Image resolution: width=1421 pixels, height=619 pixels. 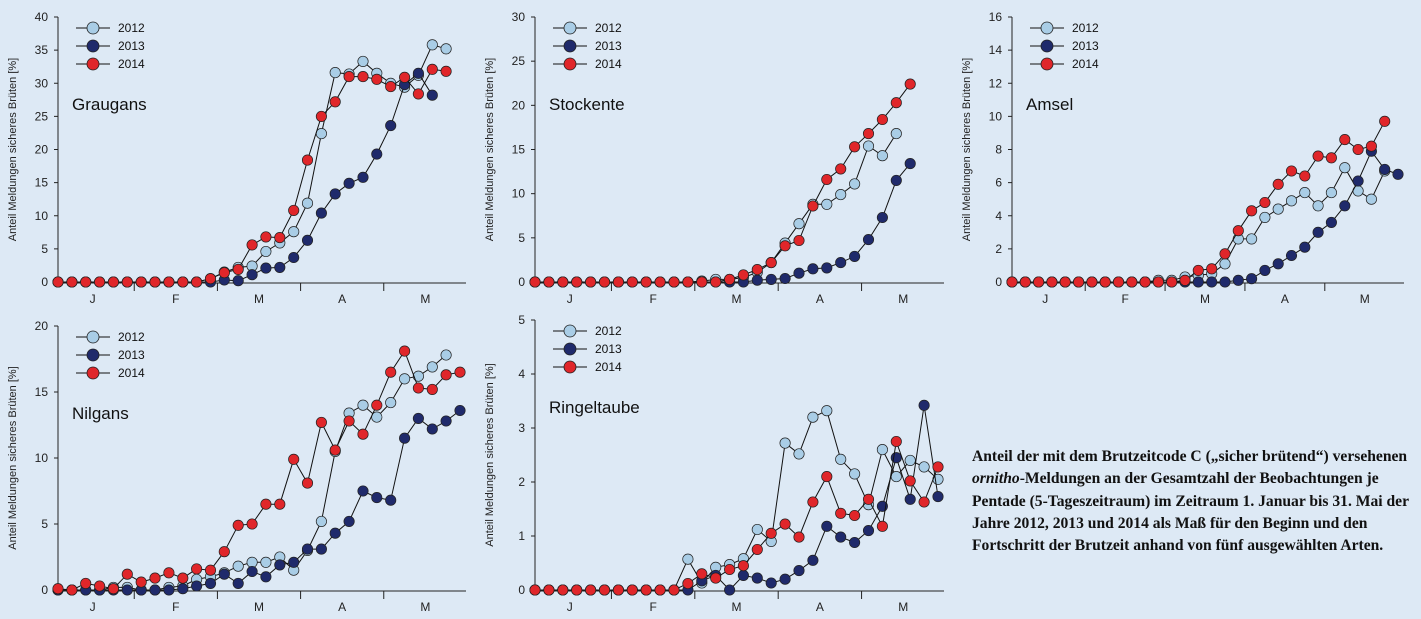 What do you see at coordinates (100, 413) in the screenshot?
I see `species-title: Nilgans` at bounding box center [100, 413].